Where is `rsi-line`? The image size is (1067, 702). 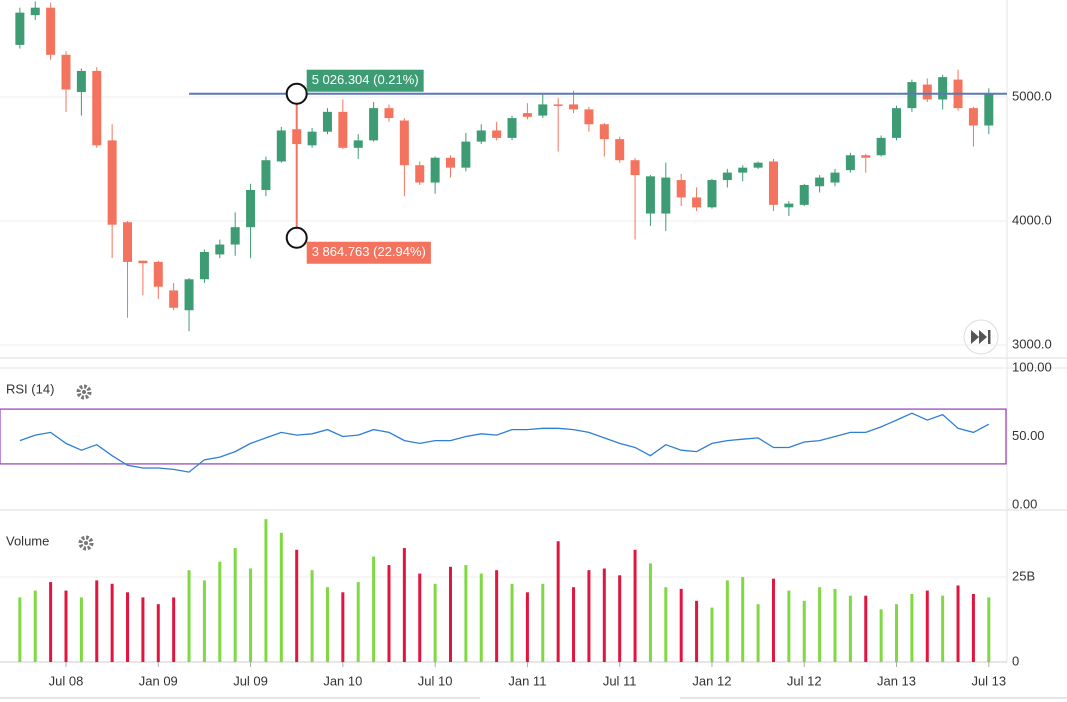 rsi-line is located at coordinates (504, 442).